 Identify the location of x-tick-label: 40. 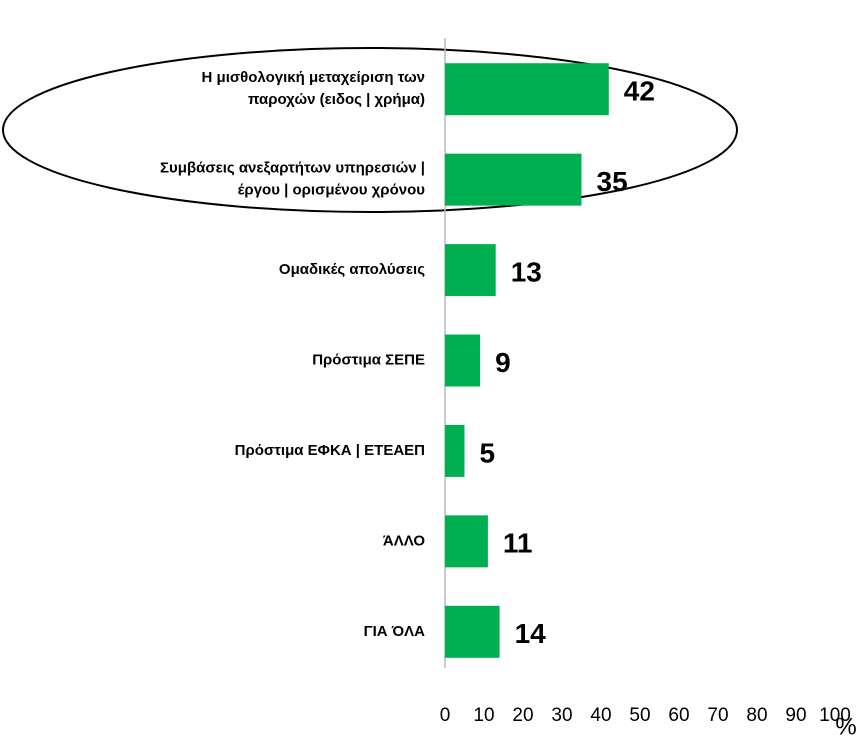
(600, 715).